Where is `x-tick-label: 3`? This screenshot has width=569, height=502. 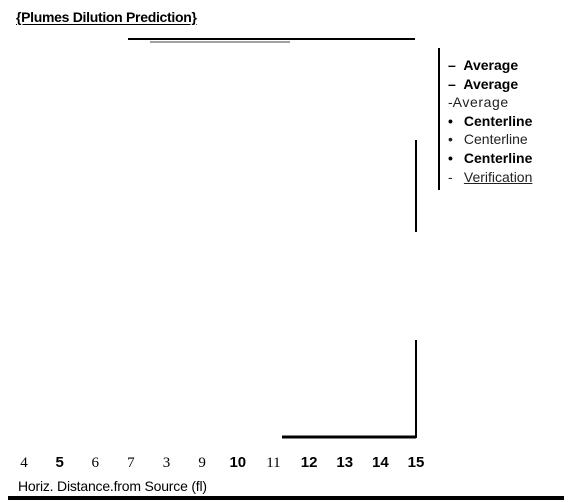
x-tick-label: 3 is located at coordinates (167, 463).